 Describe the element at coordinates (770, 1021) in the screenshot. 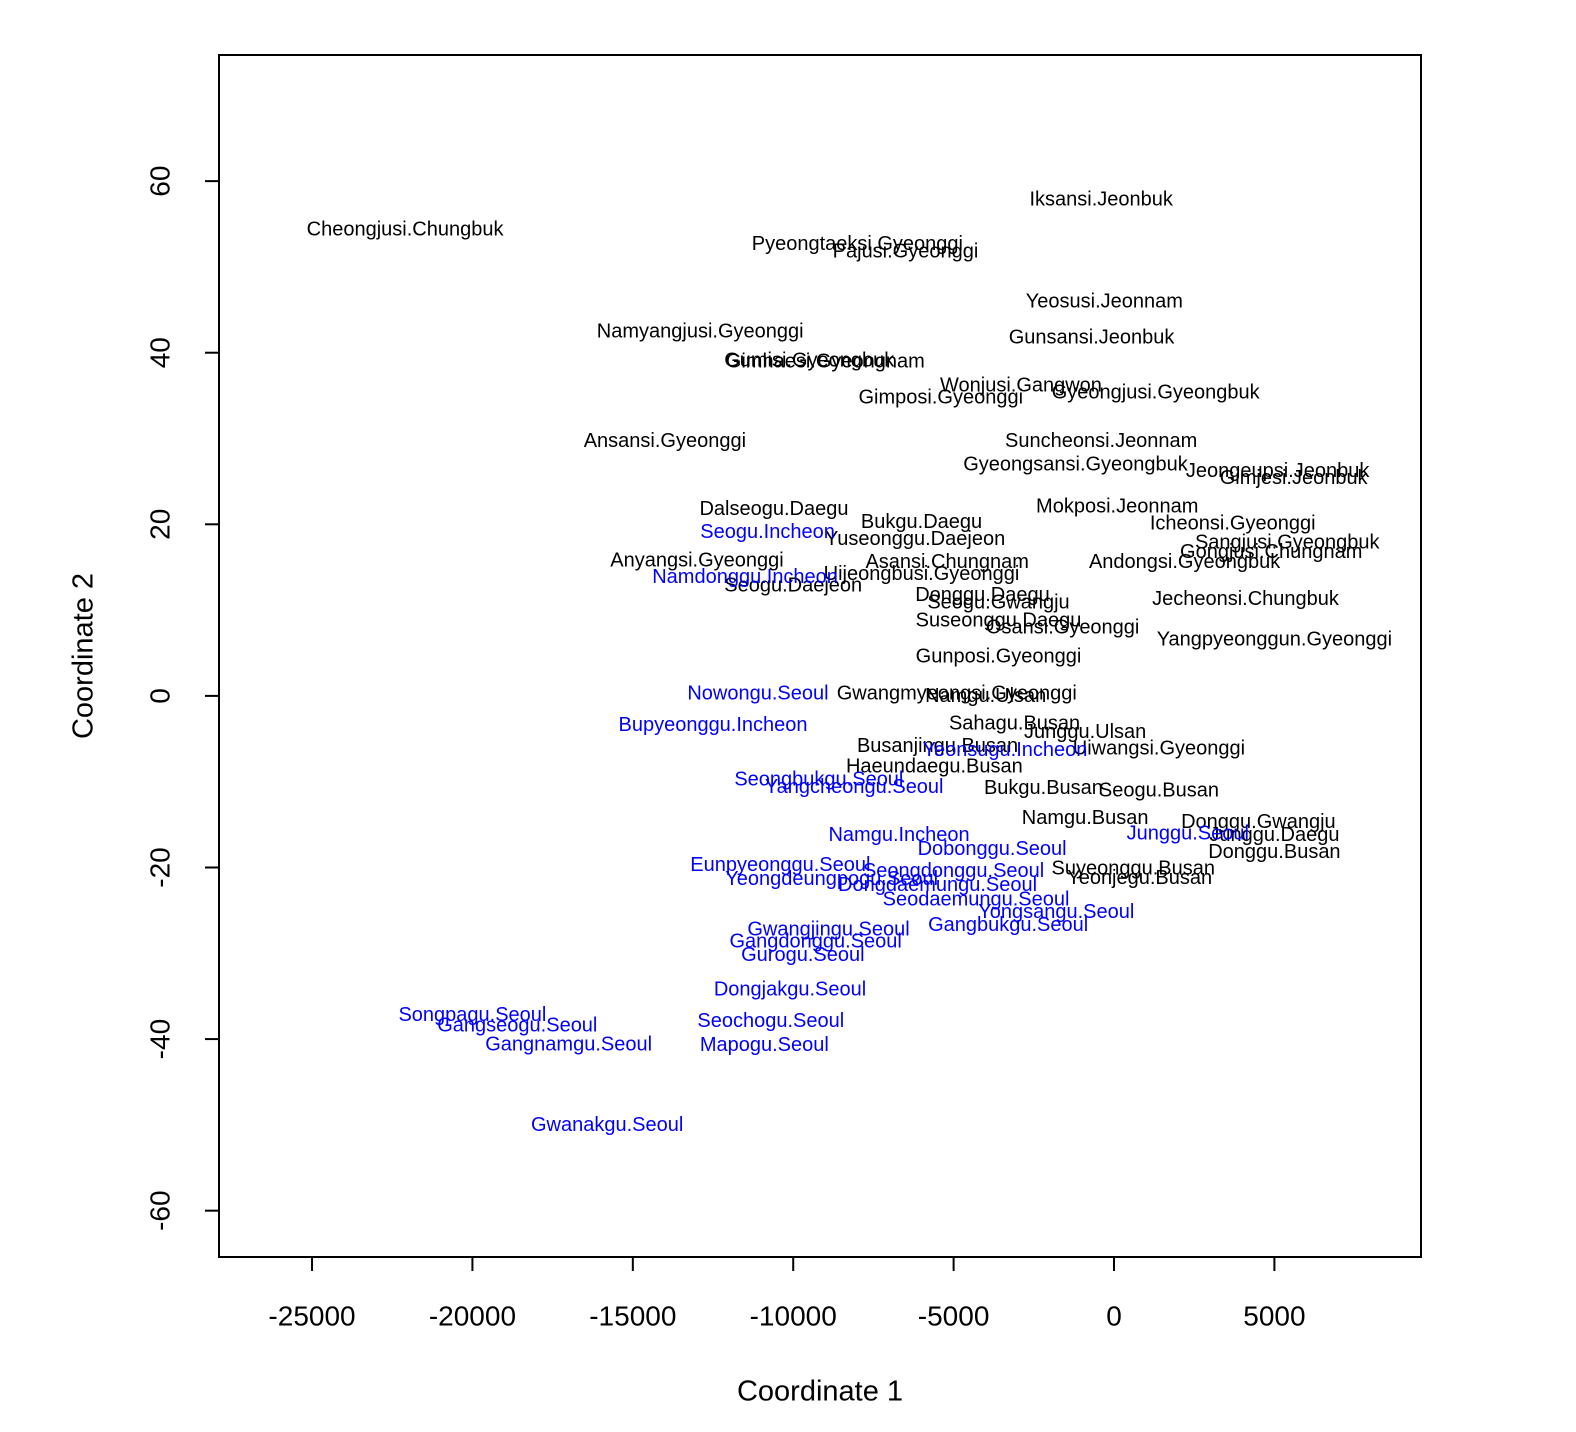

I see `point-label: Seochogu.Seoul` at that location.